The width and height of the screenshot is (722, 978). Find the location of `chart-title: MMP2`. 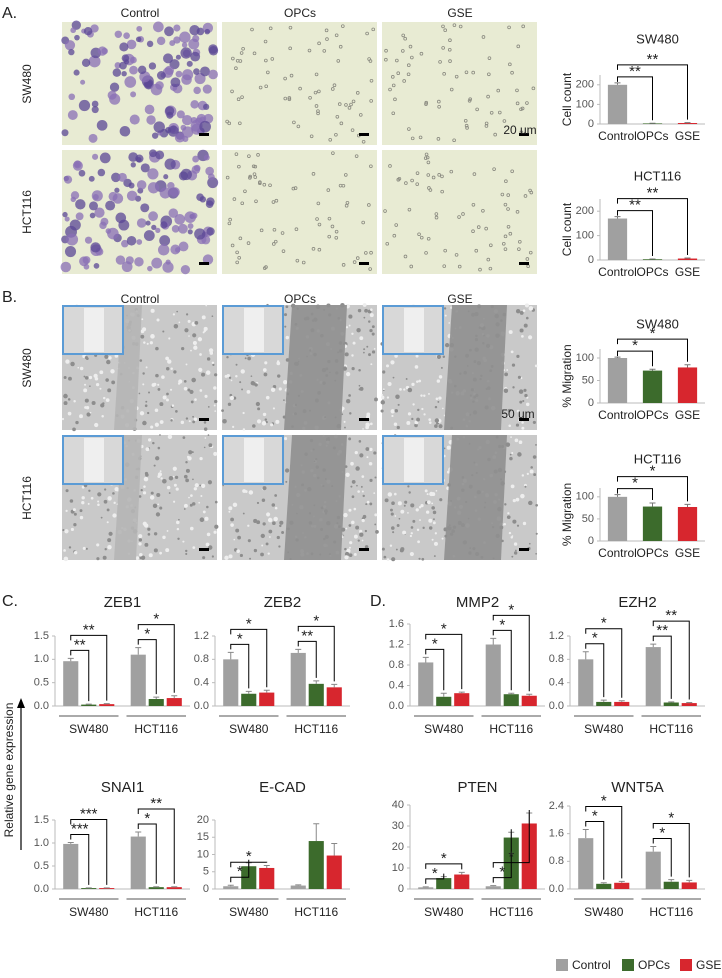

chart-title: MMP2 is located at coordinates (477, 602).